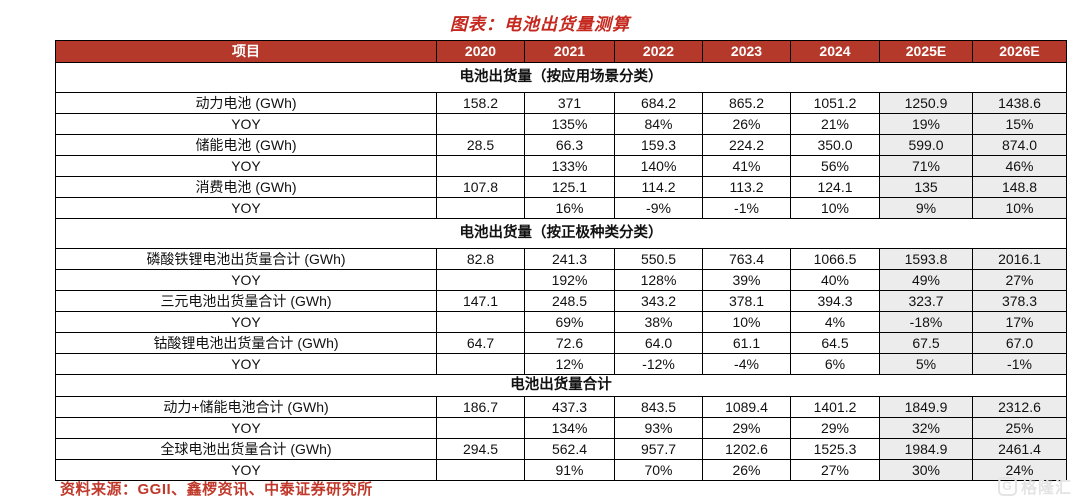  Describe the element at coordinates (746, 364) in the screenshot. I see `cell-value: -4%` at that location.